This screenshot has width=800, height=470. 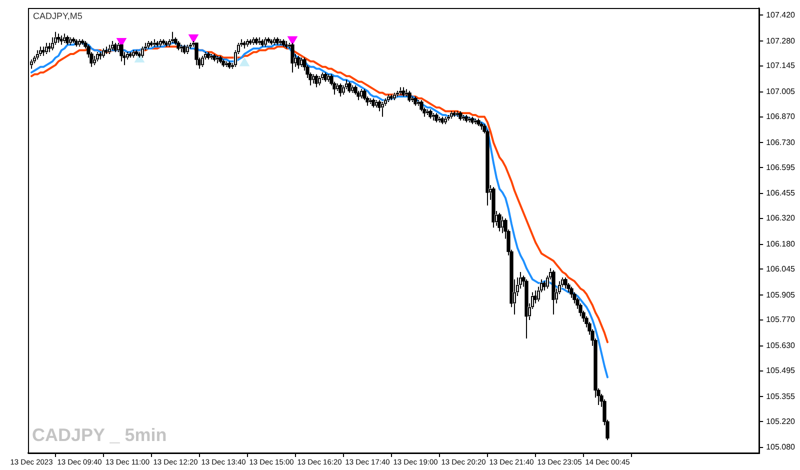 What do you see at coordinates (781, 421) in the screenshot?
I see `y-tick-label: 105.220` at bounding box center [781, 421].